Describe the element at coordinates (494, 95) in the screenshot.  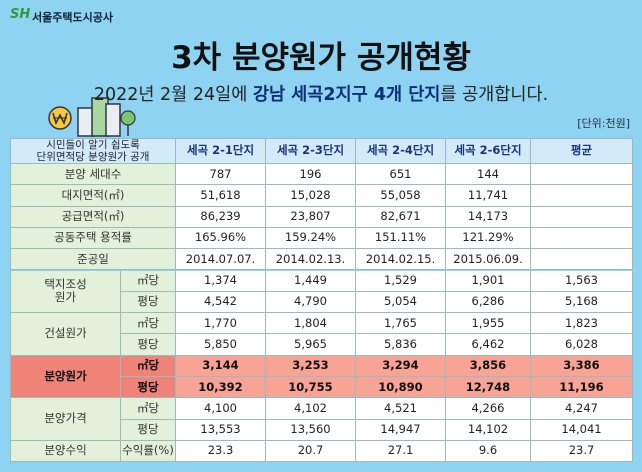
I see `subtitle-text: 를 공개합니다.` at that location.